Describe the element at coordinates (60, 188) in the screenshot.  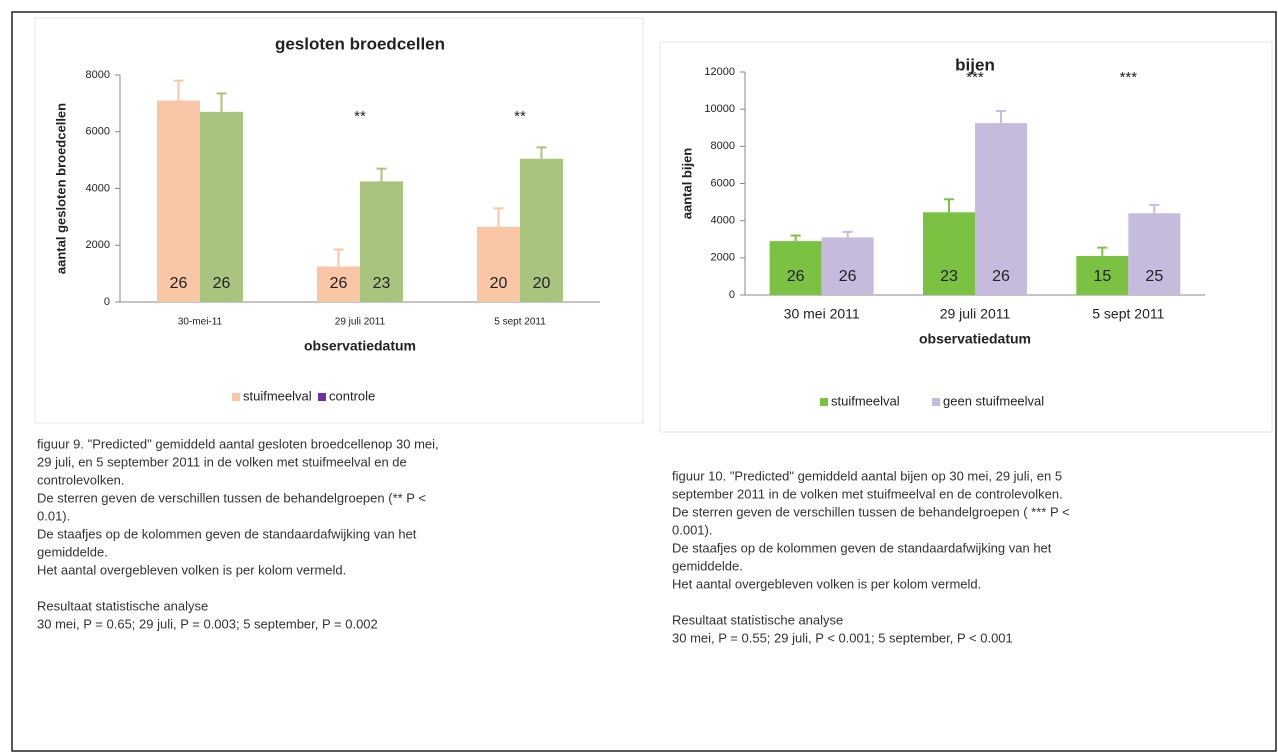
I see `y-axis-label: aantal gesloten broedcellen` at that location.